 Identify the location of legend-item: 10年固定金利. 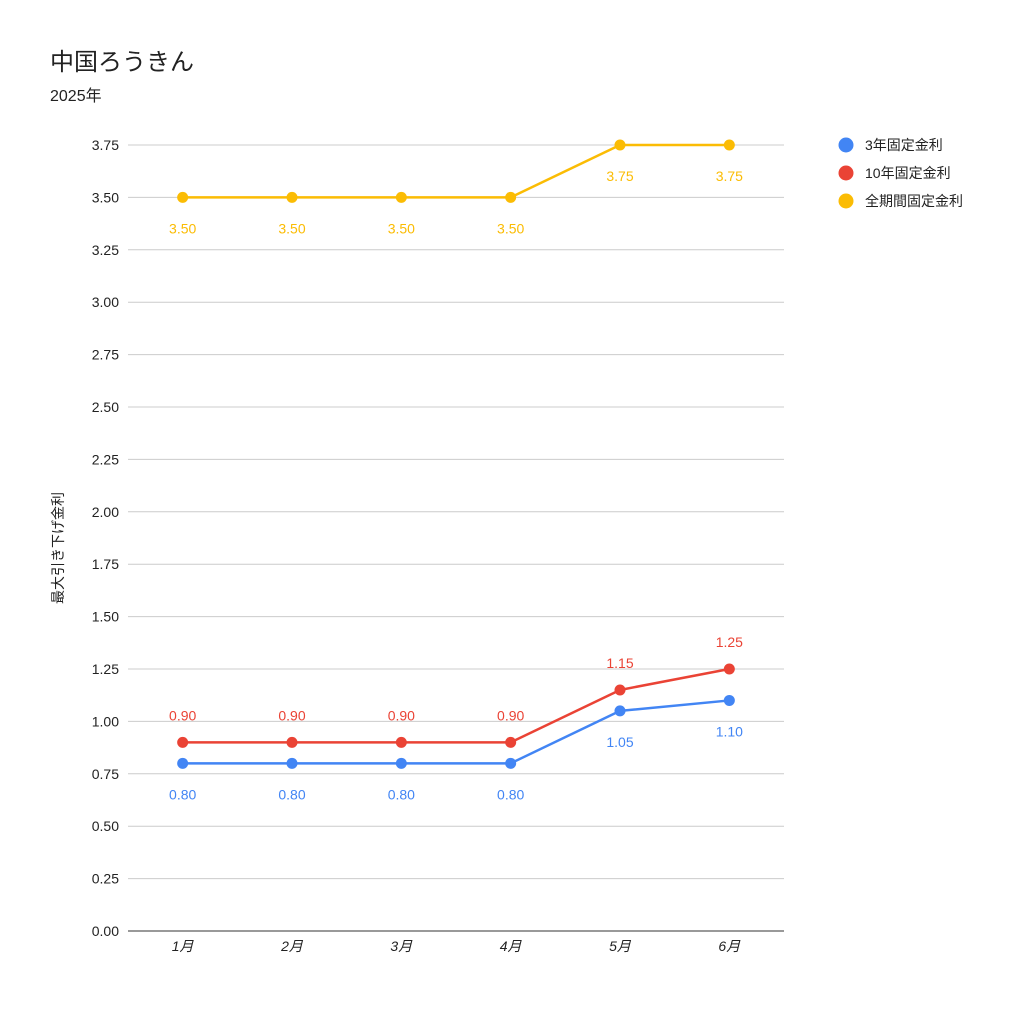
(894, 173).